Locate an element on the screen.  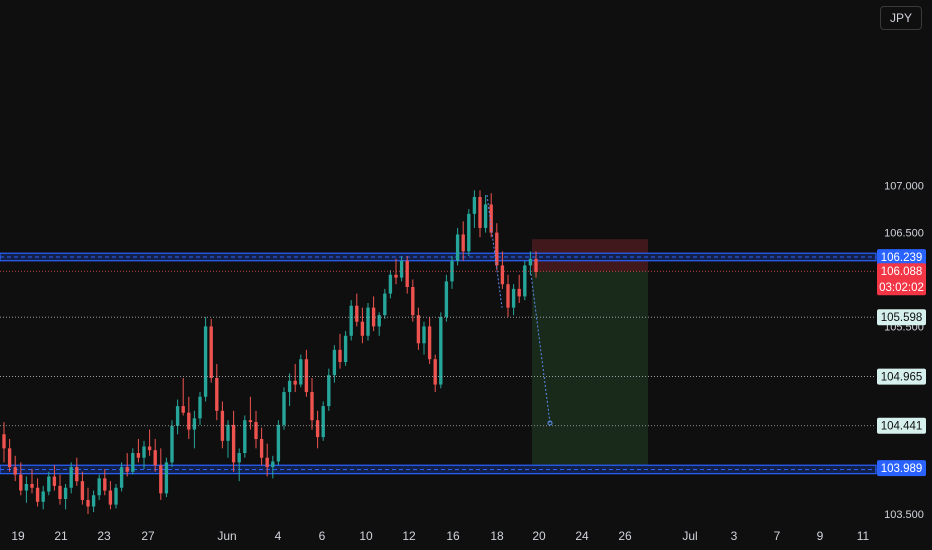
projection-end-point is located at coordinates (550, 423).